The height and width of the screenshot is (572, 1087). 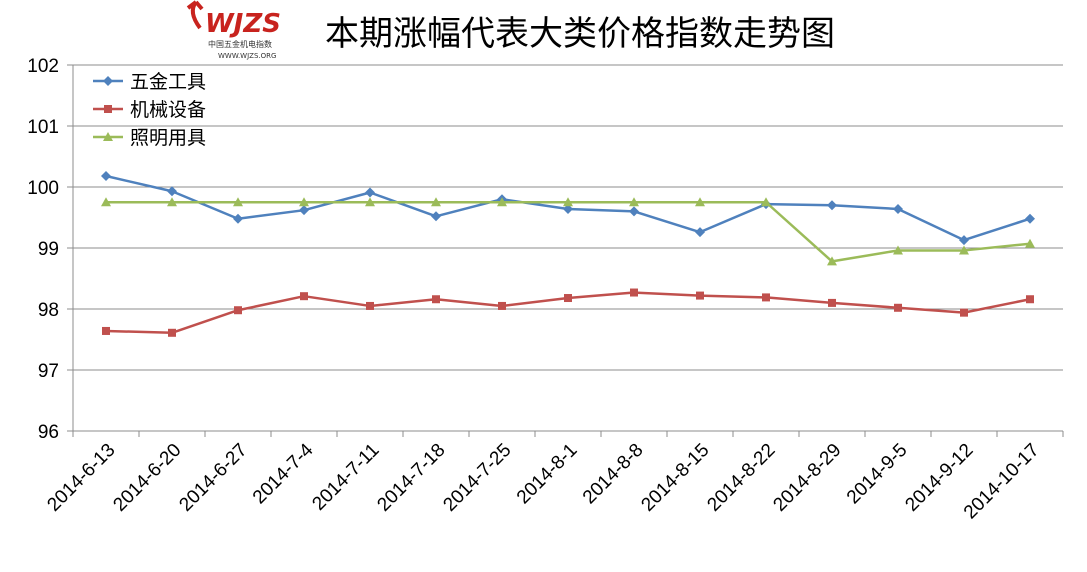 I want to click on y-tick-label: 102, so click(x=43, y=66).